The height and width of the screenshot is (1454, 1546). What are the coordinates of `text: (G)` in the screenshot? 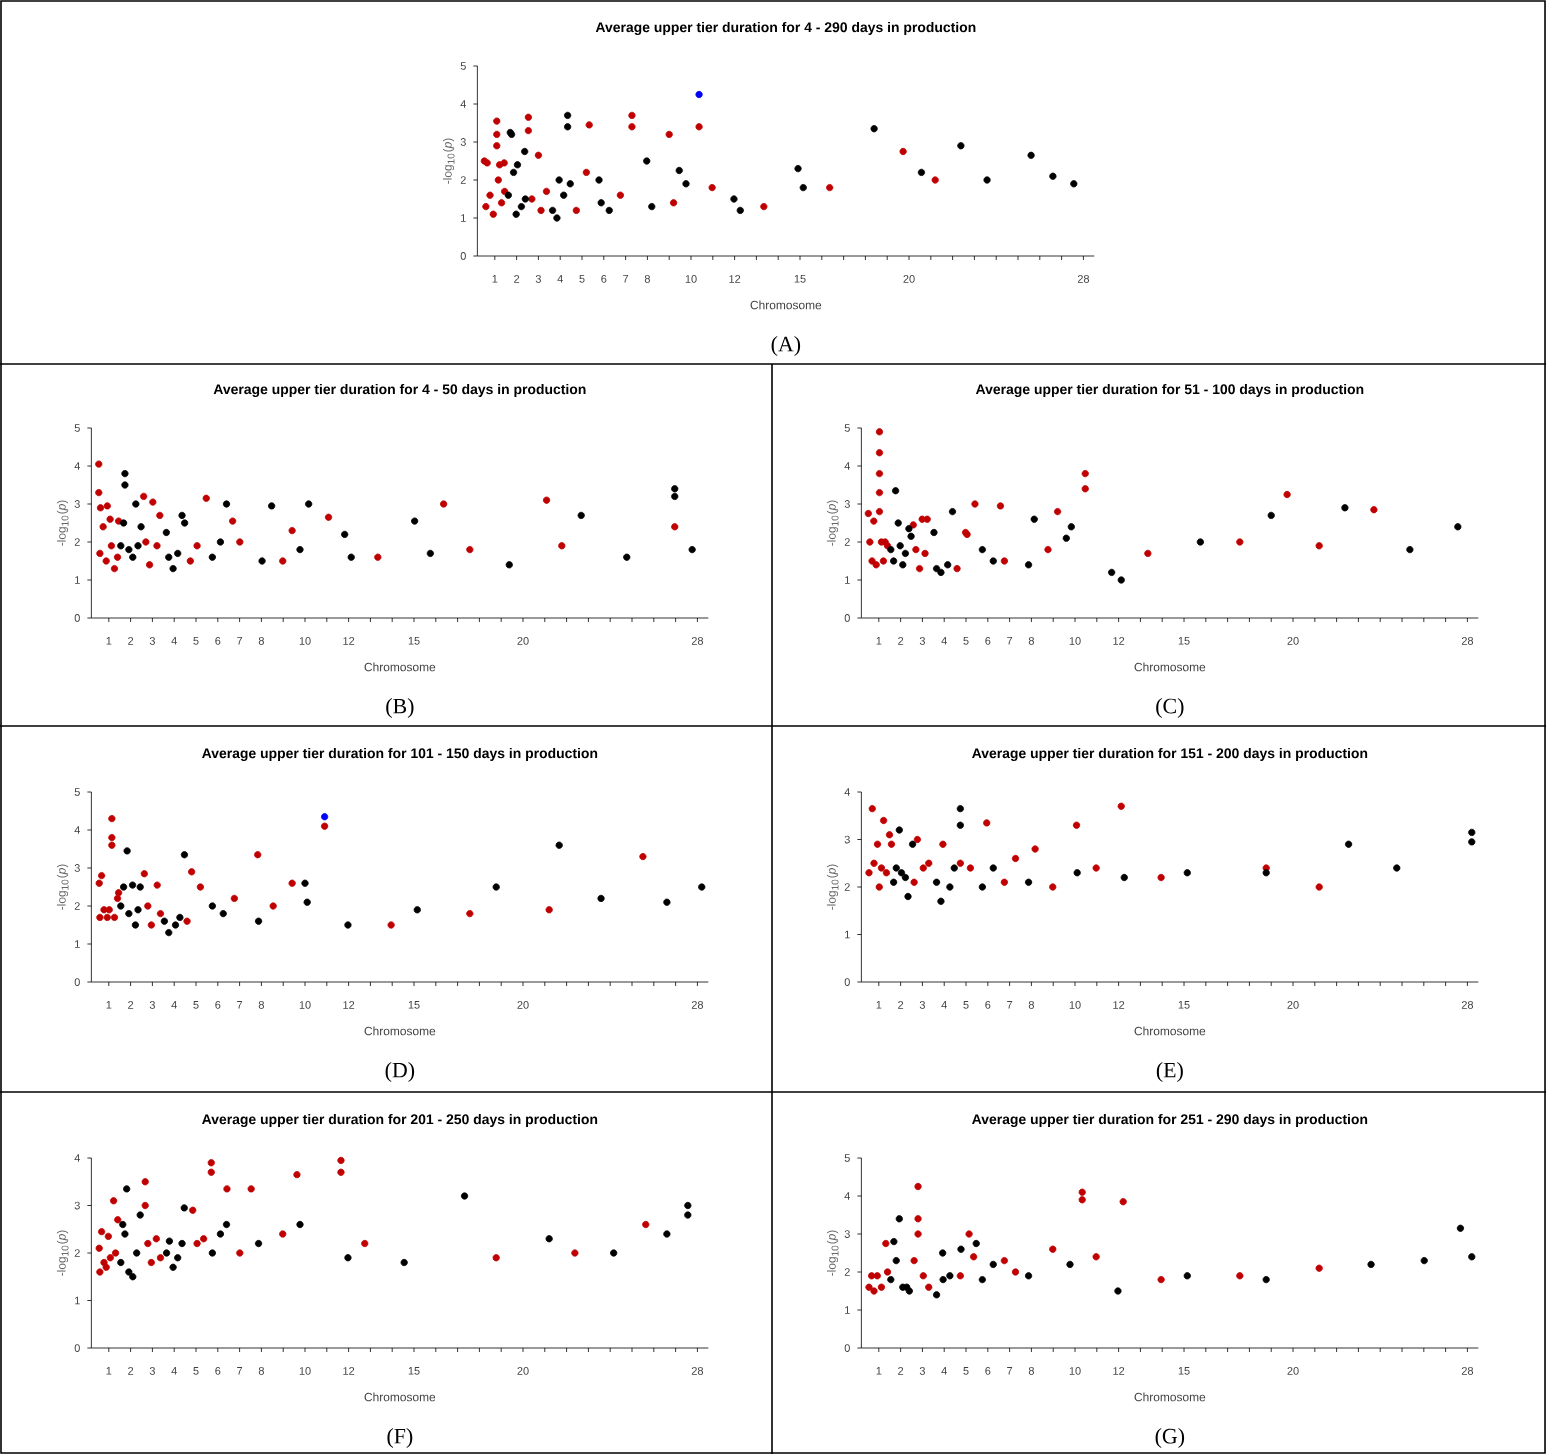 It's located at (1170, 1438).